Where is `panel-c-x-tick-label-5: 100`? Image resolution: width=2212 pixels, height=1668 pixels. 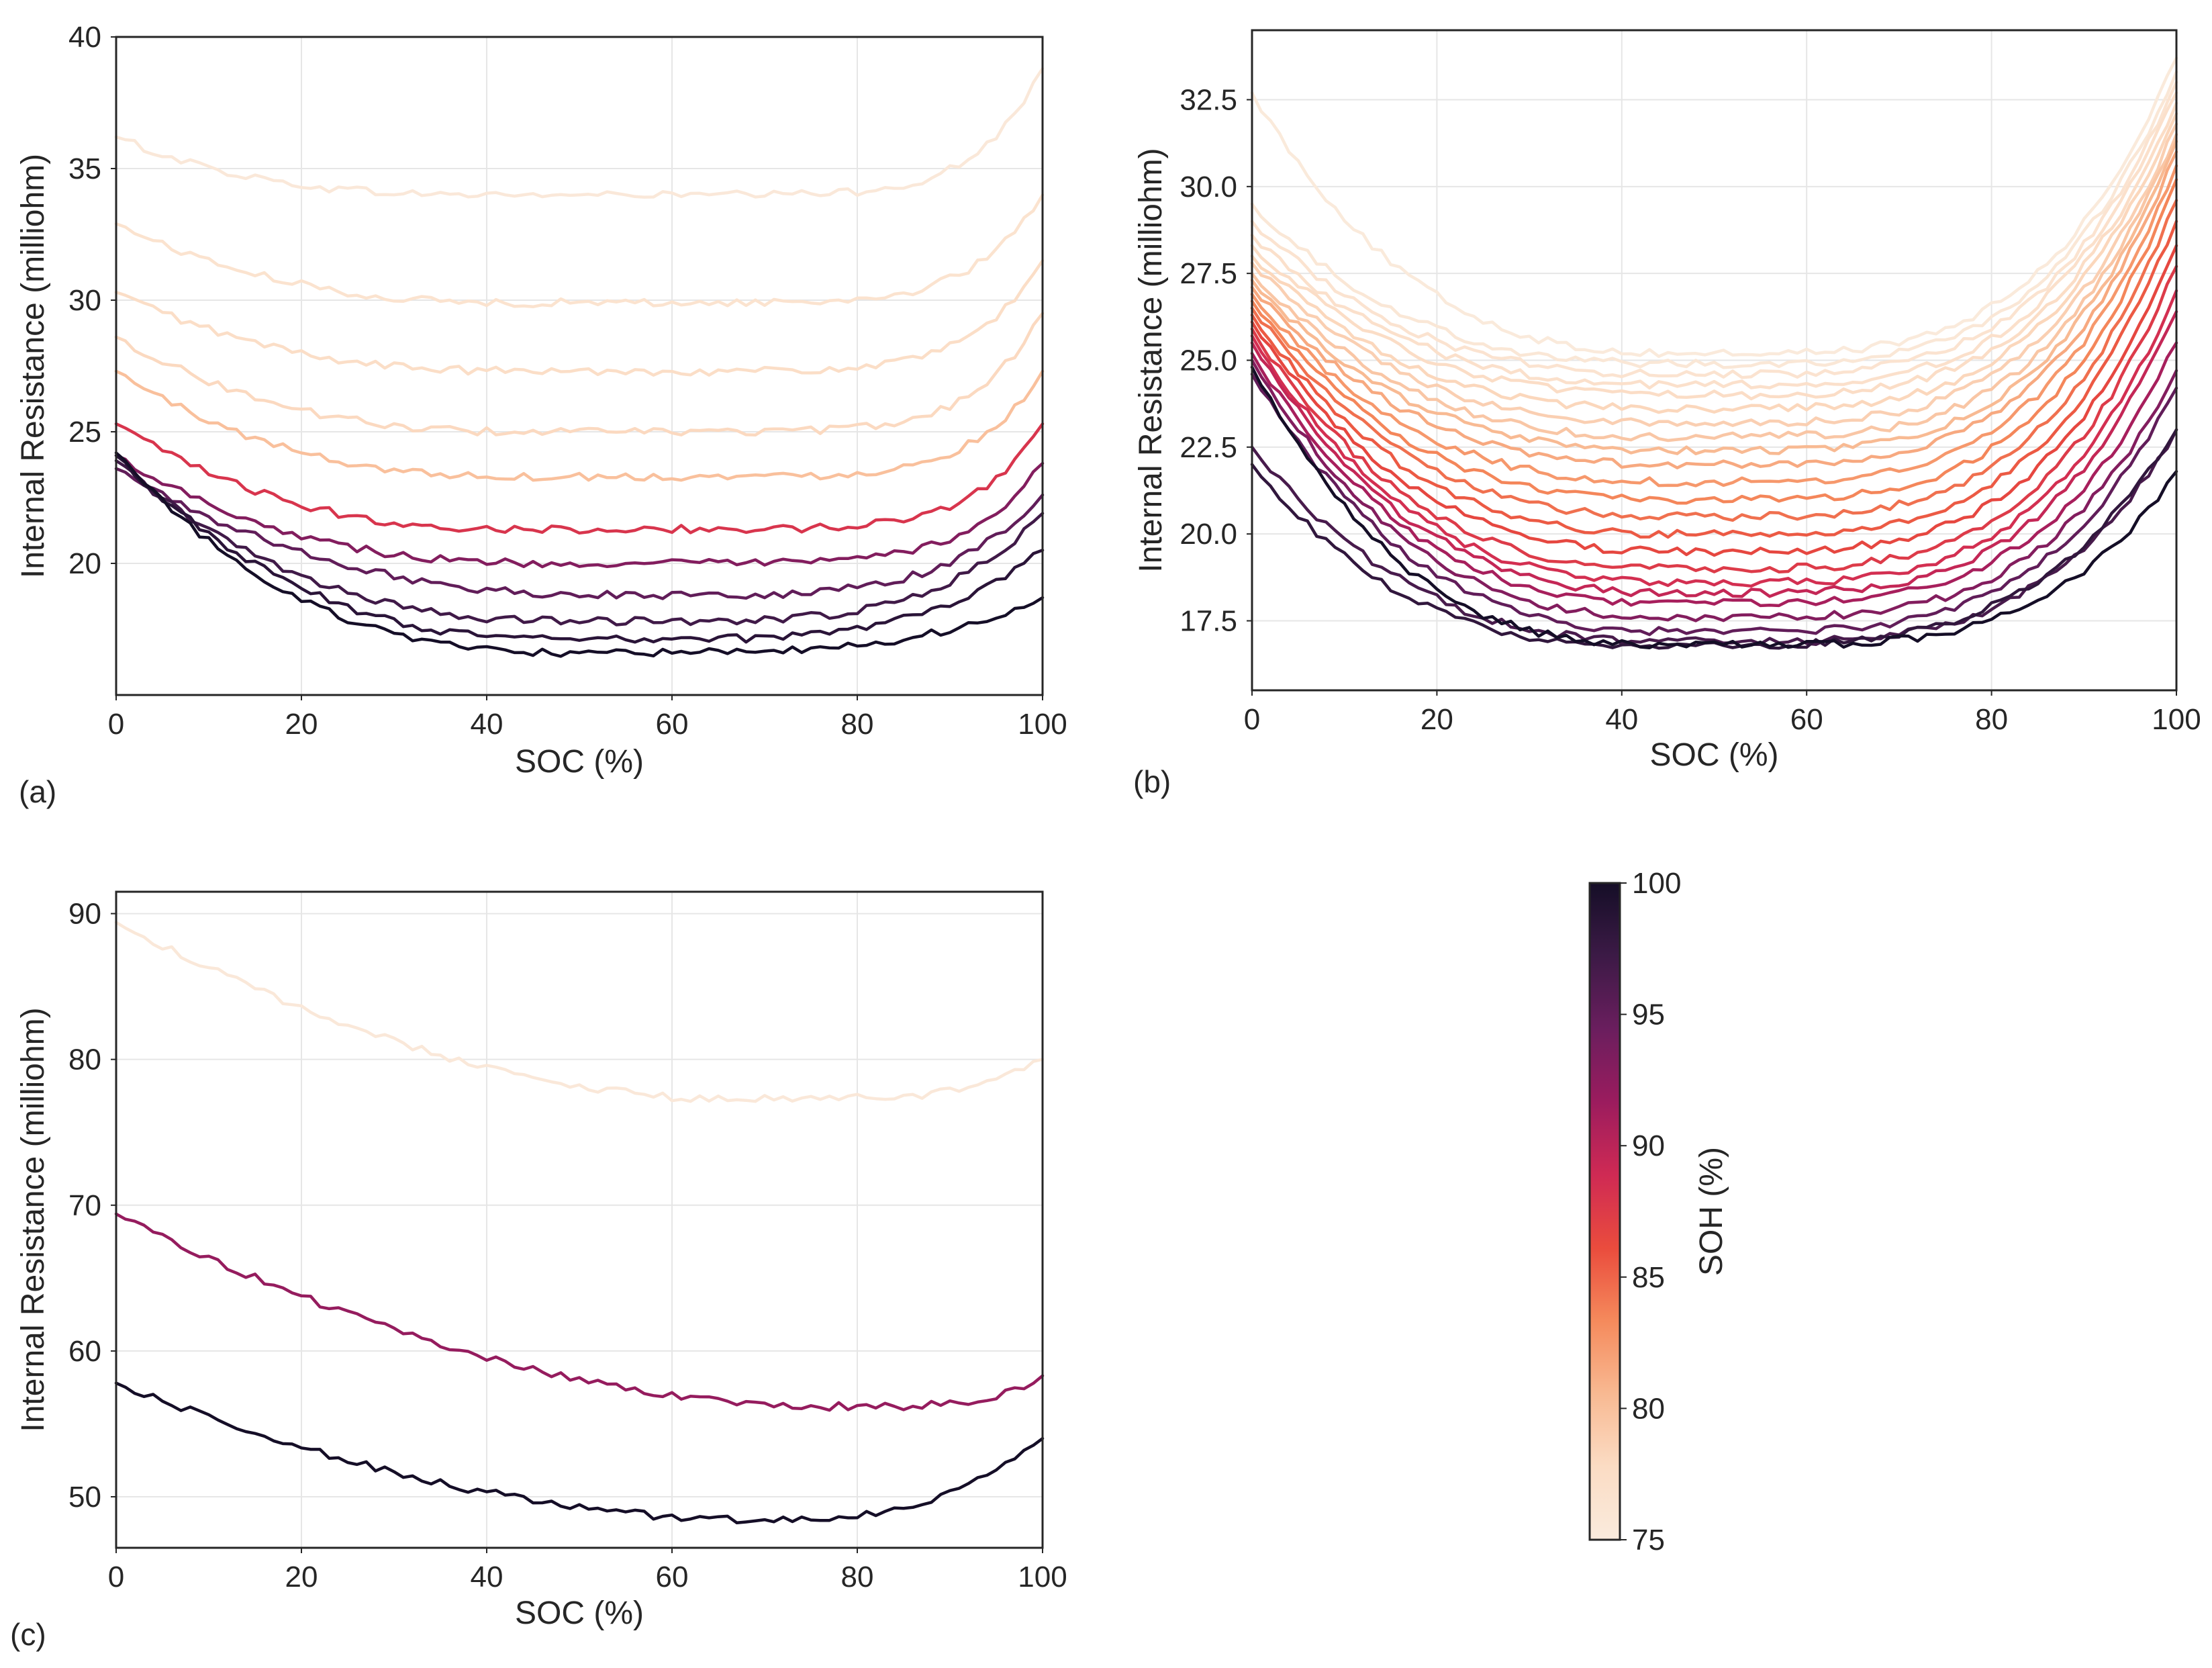 panel-c-x-tick-label-5: 100 is located at coordinates (1042, 1577).